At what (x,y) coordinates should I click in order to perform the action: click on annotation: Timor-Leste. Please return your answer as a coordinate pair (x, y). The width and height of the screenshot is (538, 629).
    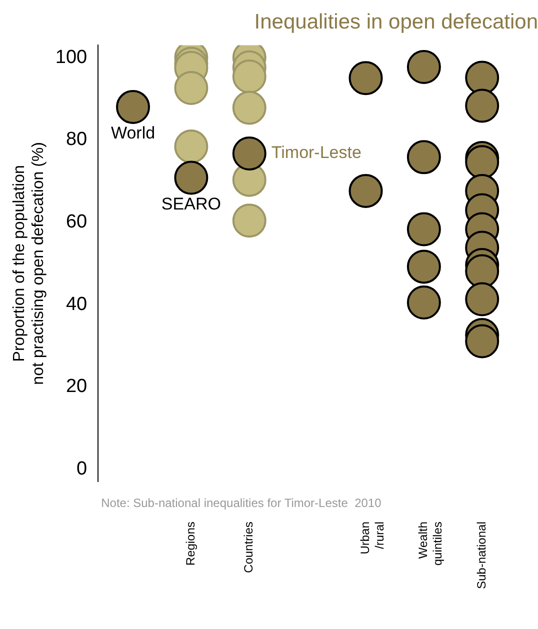
    Looking at the image, I should click on (316, 152).